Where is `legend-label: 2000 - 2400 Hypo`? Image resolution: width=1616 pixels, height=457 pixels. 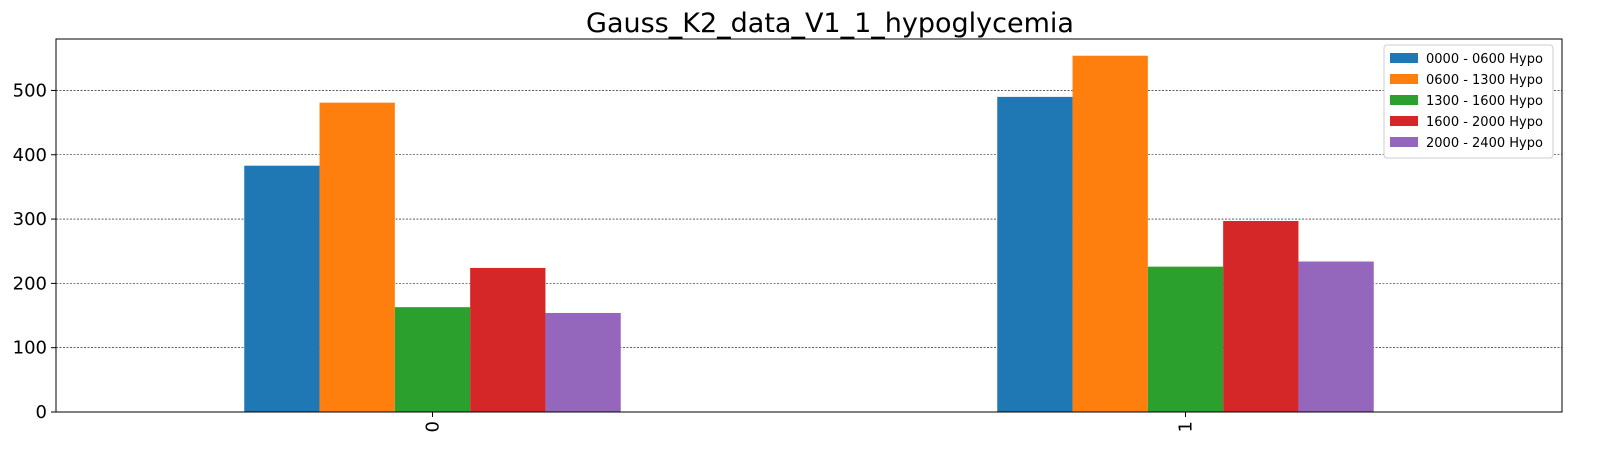 legend-label: 2000 - 2400 Hypo is located at coordinates (1484, 143).